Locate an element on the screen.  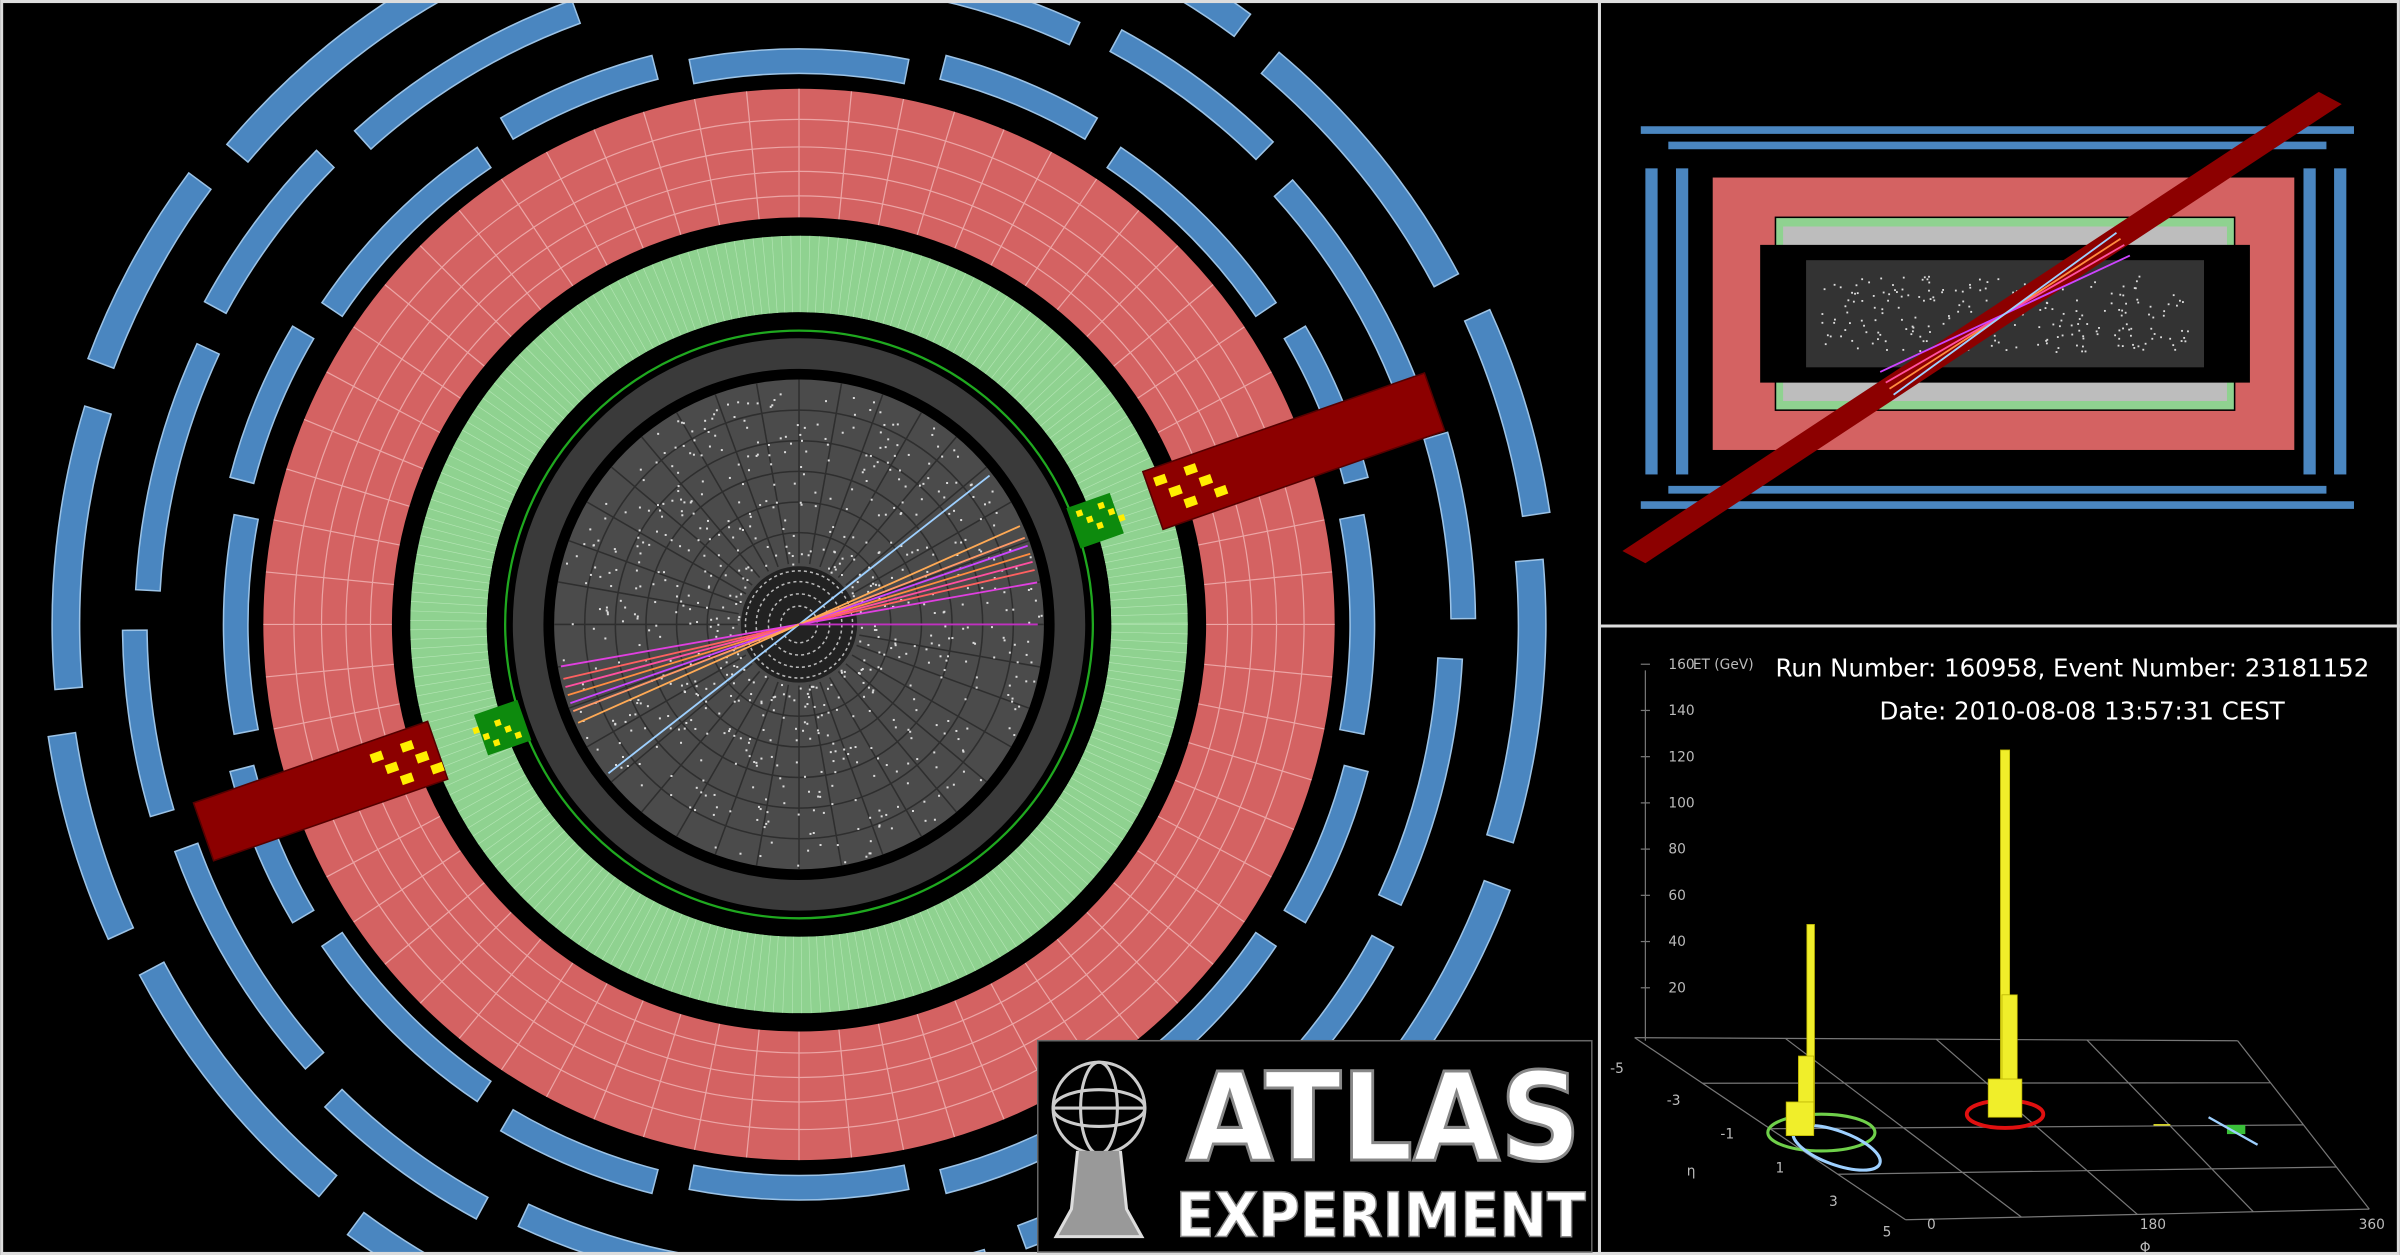
track is located at coordinates (2005, 314).